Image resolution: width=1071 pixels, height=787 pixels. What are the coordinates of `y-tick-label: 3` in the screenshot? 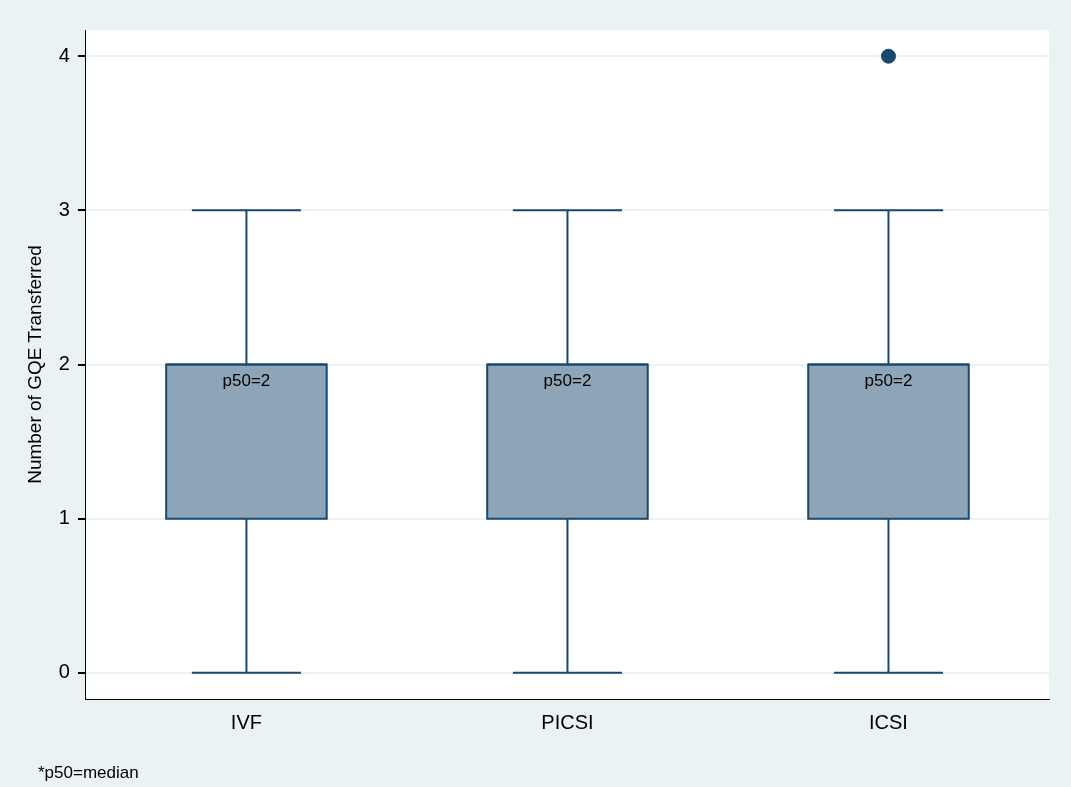 It's located at (64, 208).